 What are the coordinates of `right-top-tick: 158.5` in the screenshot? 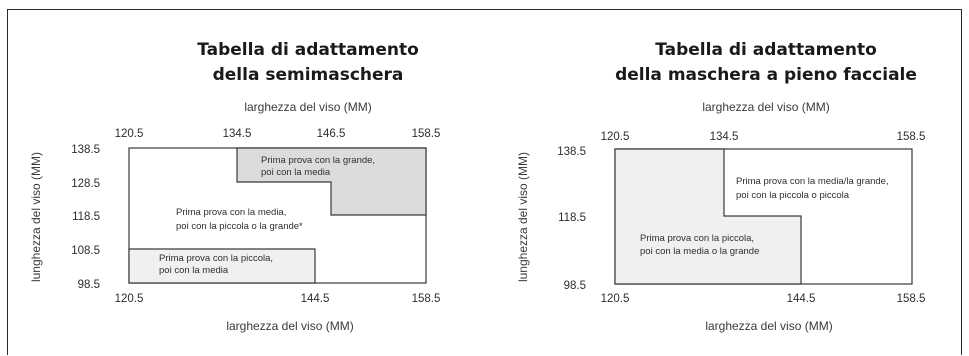 It's located at (911, 137).